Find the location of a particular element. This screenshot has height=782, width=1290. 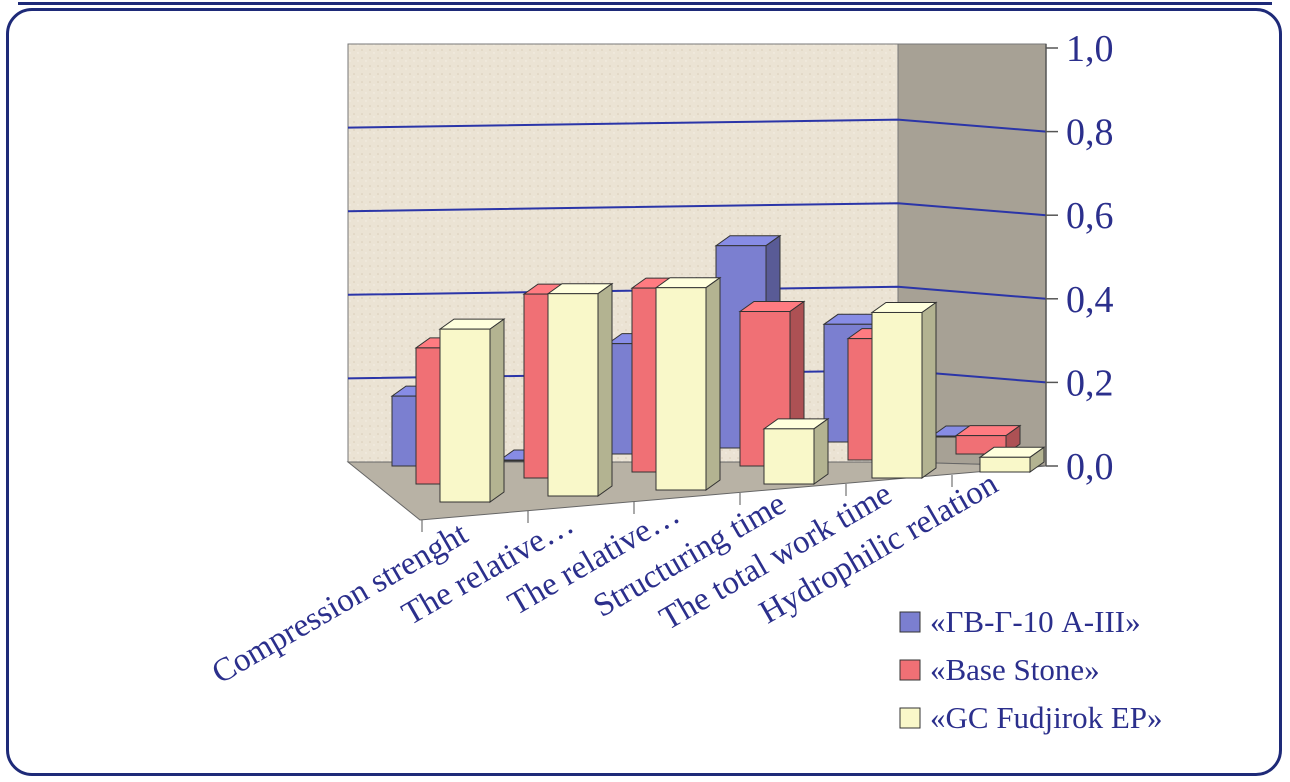

y-axis-ticks: 0,0 0,2 0,4 0,6 0,8 1,0 is located at coordinates (1079, 258).